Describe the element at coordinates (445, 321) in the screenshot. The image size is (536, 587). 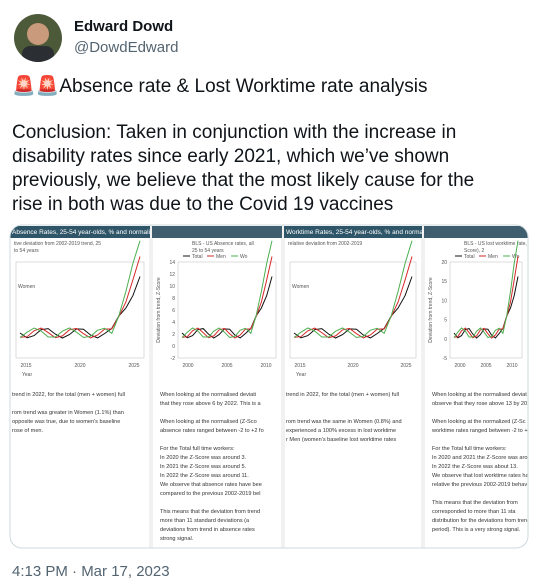
I see `y-tick-label: 5` at that location.